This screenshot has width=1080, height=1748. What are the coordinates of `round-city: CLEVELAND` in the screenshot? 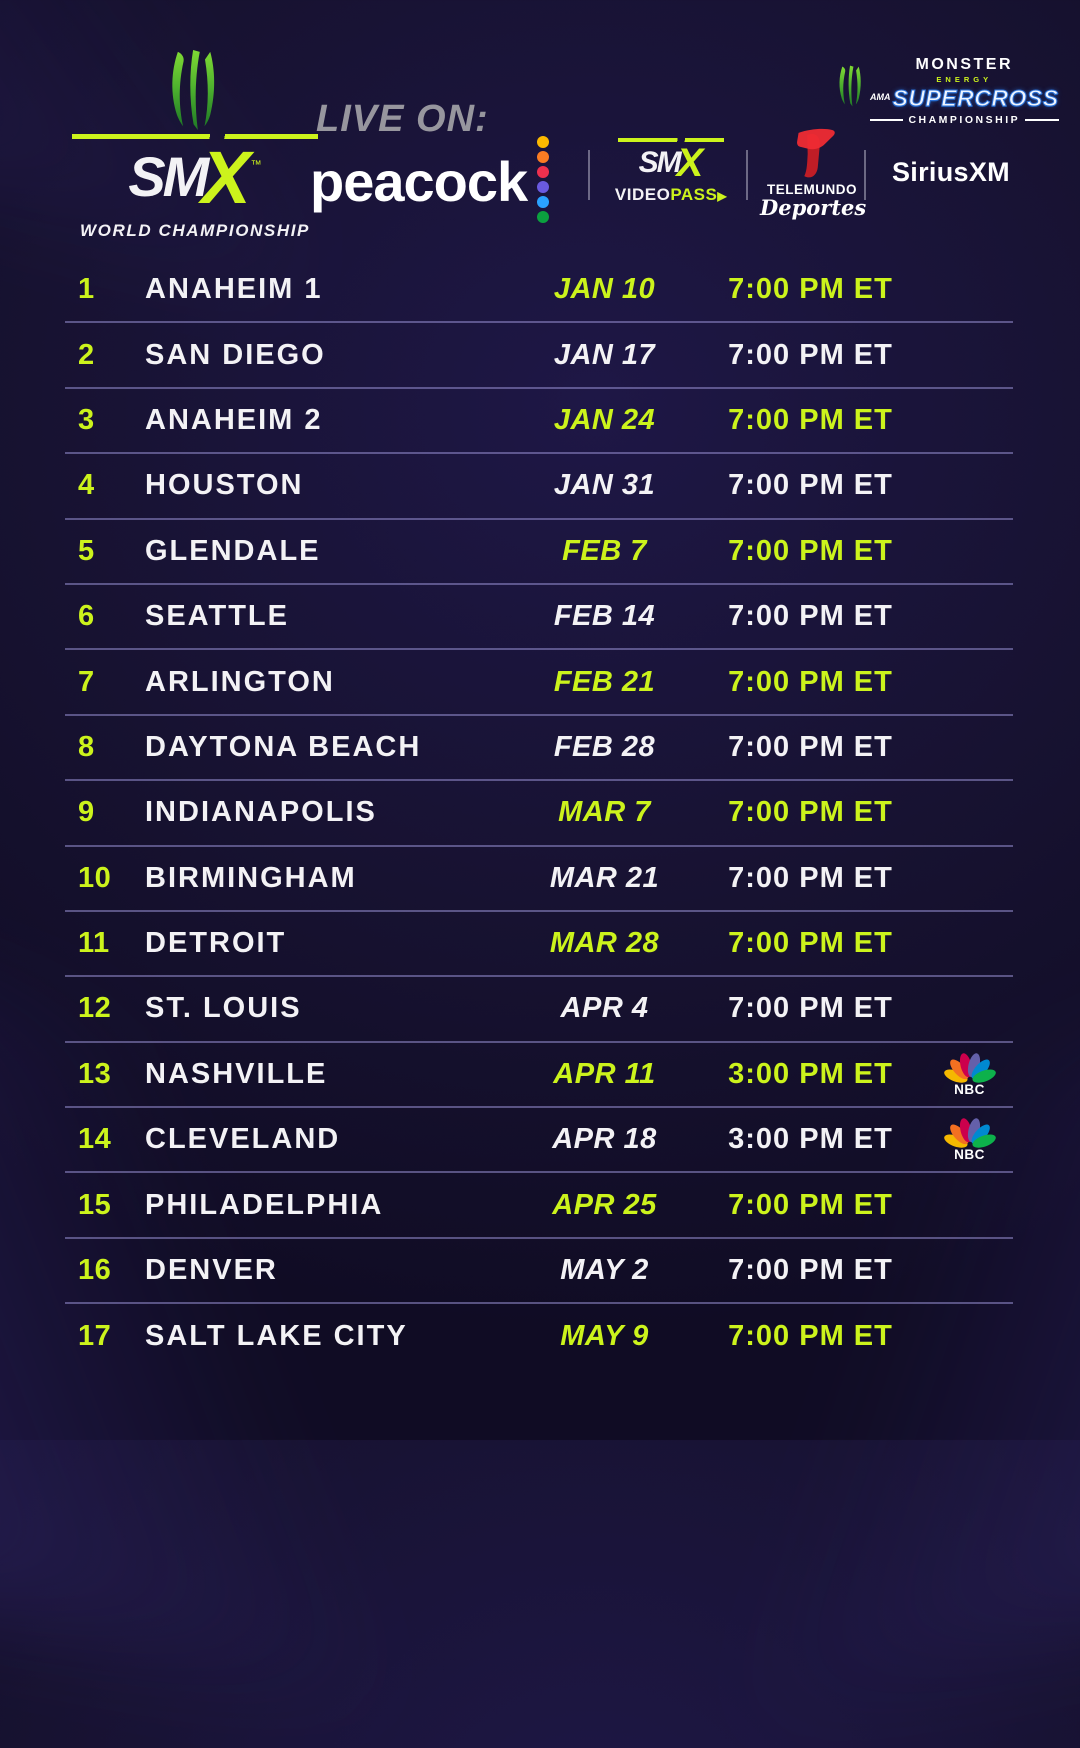 It's located at (243, 1139).